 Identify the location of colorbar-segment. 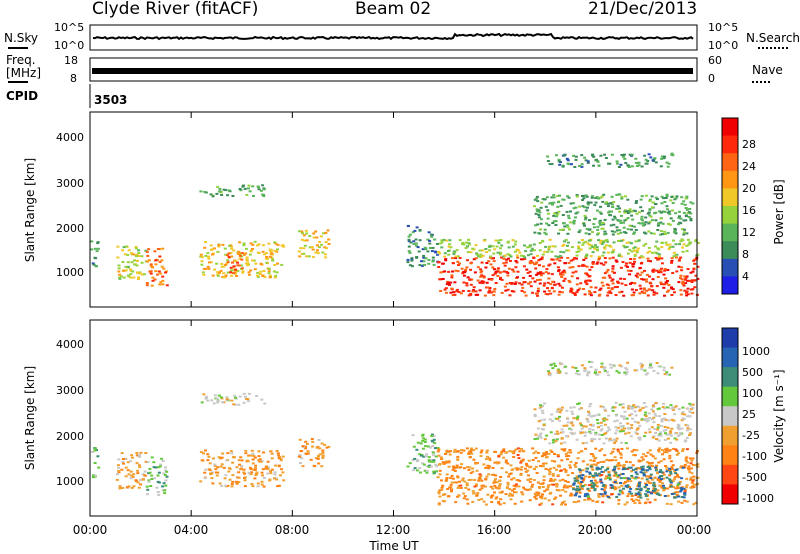
(730, 396).